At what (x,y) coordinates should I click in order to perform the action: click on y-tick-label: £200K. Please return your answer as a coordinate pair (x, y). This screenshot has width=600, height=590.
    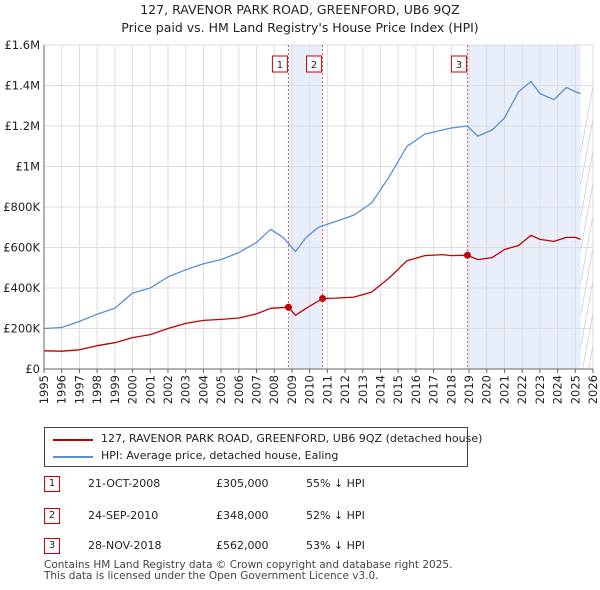
    Looking at the image, I should click on (21, 329).